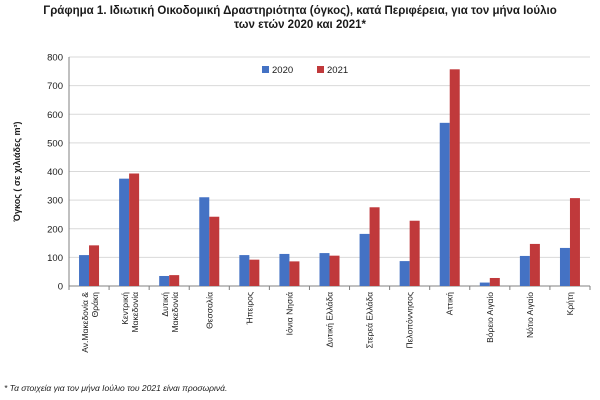  I want to click on x-tick-label: ΚεντρικήΜακεδονία, so click(130, 312).